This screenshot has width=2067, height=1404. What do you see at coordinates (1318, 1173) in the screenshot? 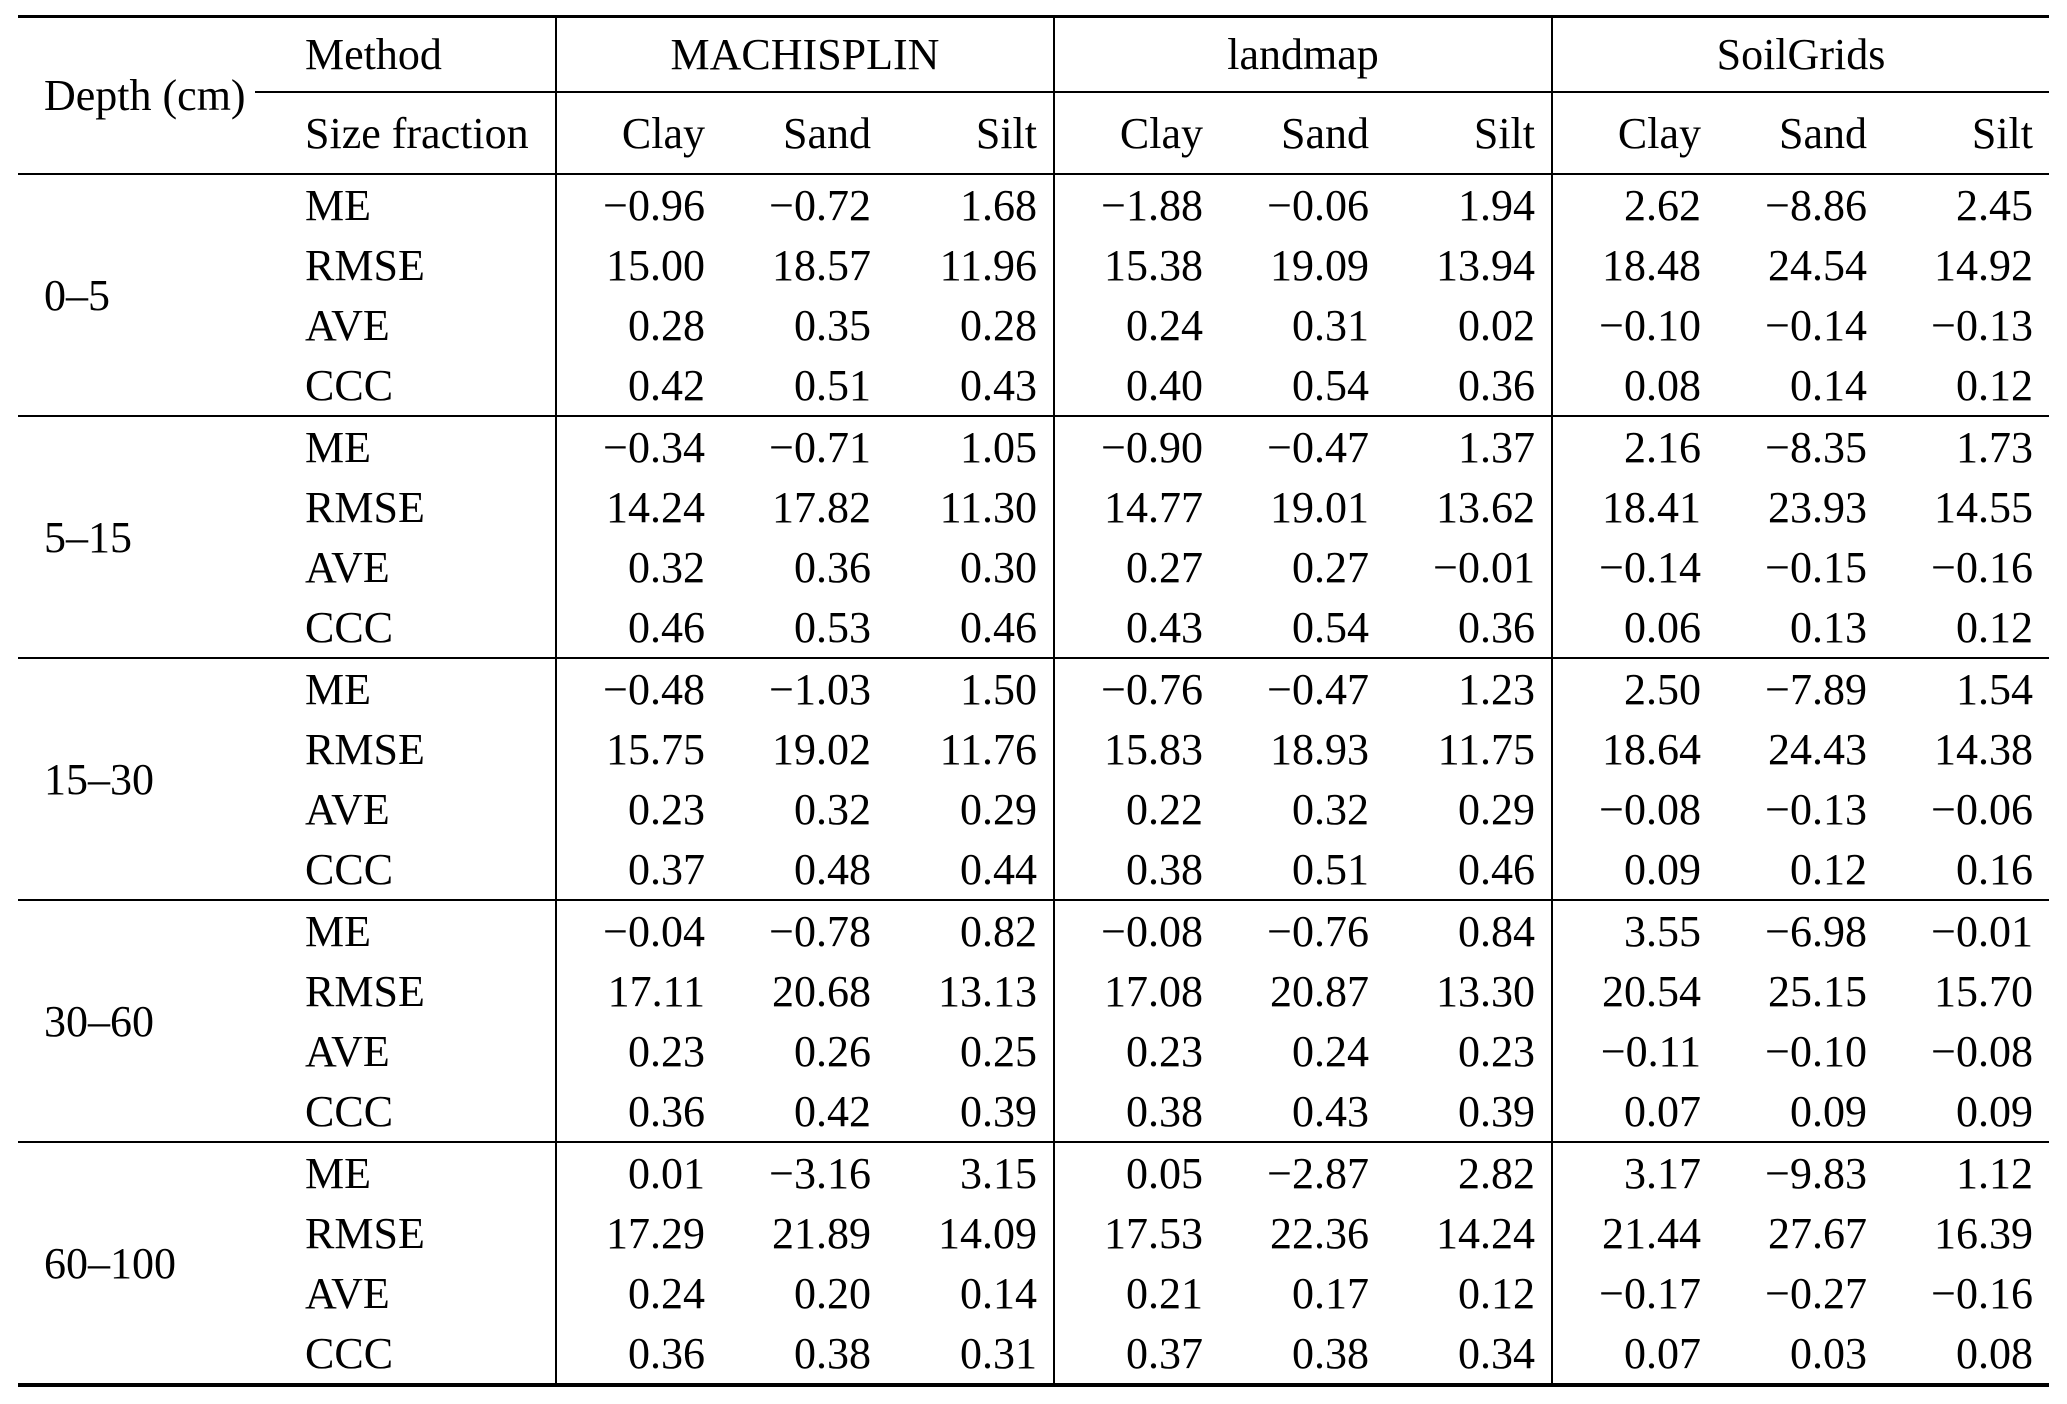
I see `value-cell: −2.87` at bounding box center [1318, 1173].